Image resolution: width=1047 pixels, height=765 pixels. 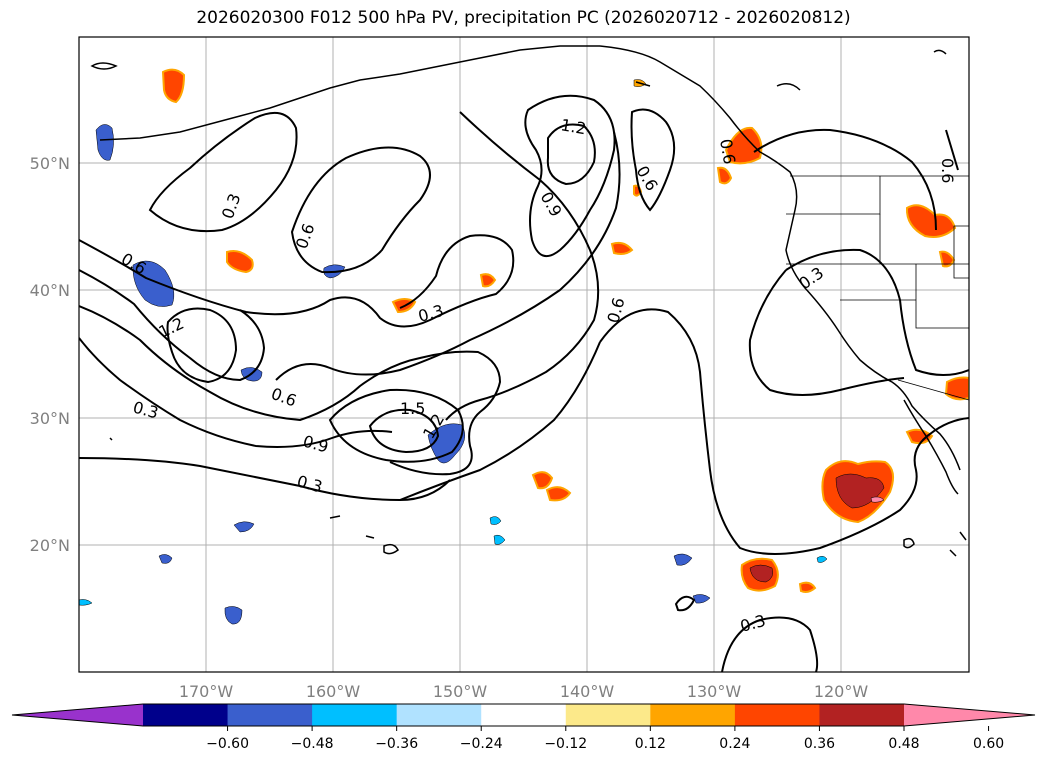 What do you see at coordinates (396, 744) in the screenshot?
I see `colorbar-tick-label: −0.36` at bounding box center [396, 744].